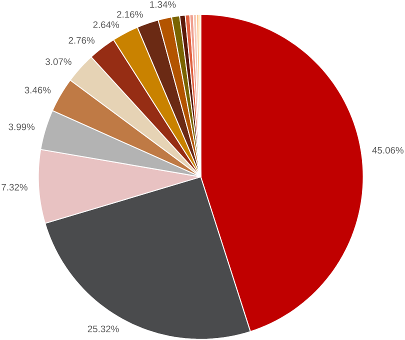  Describe the element at coordinates (21, 127) in the screenshot. I see `data-label: 3.99%` at that location.